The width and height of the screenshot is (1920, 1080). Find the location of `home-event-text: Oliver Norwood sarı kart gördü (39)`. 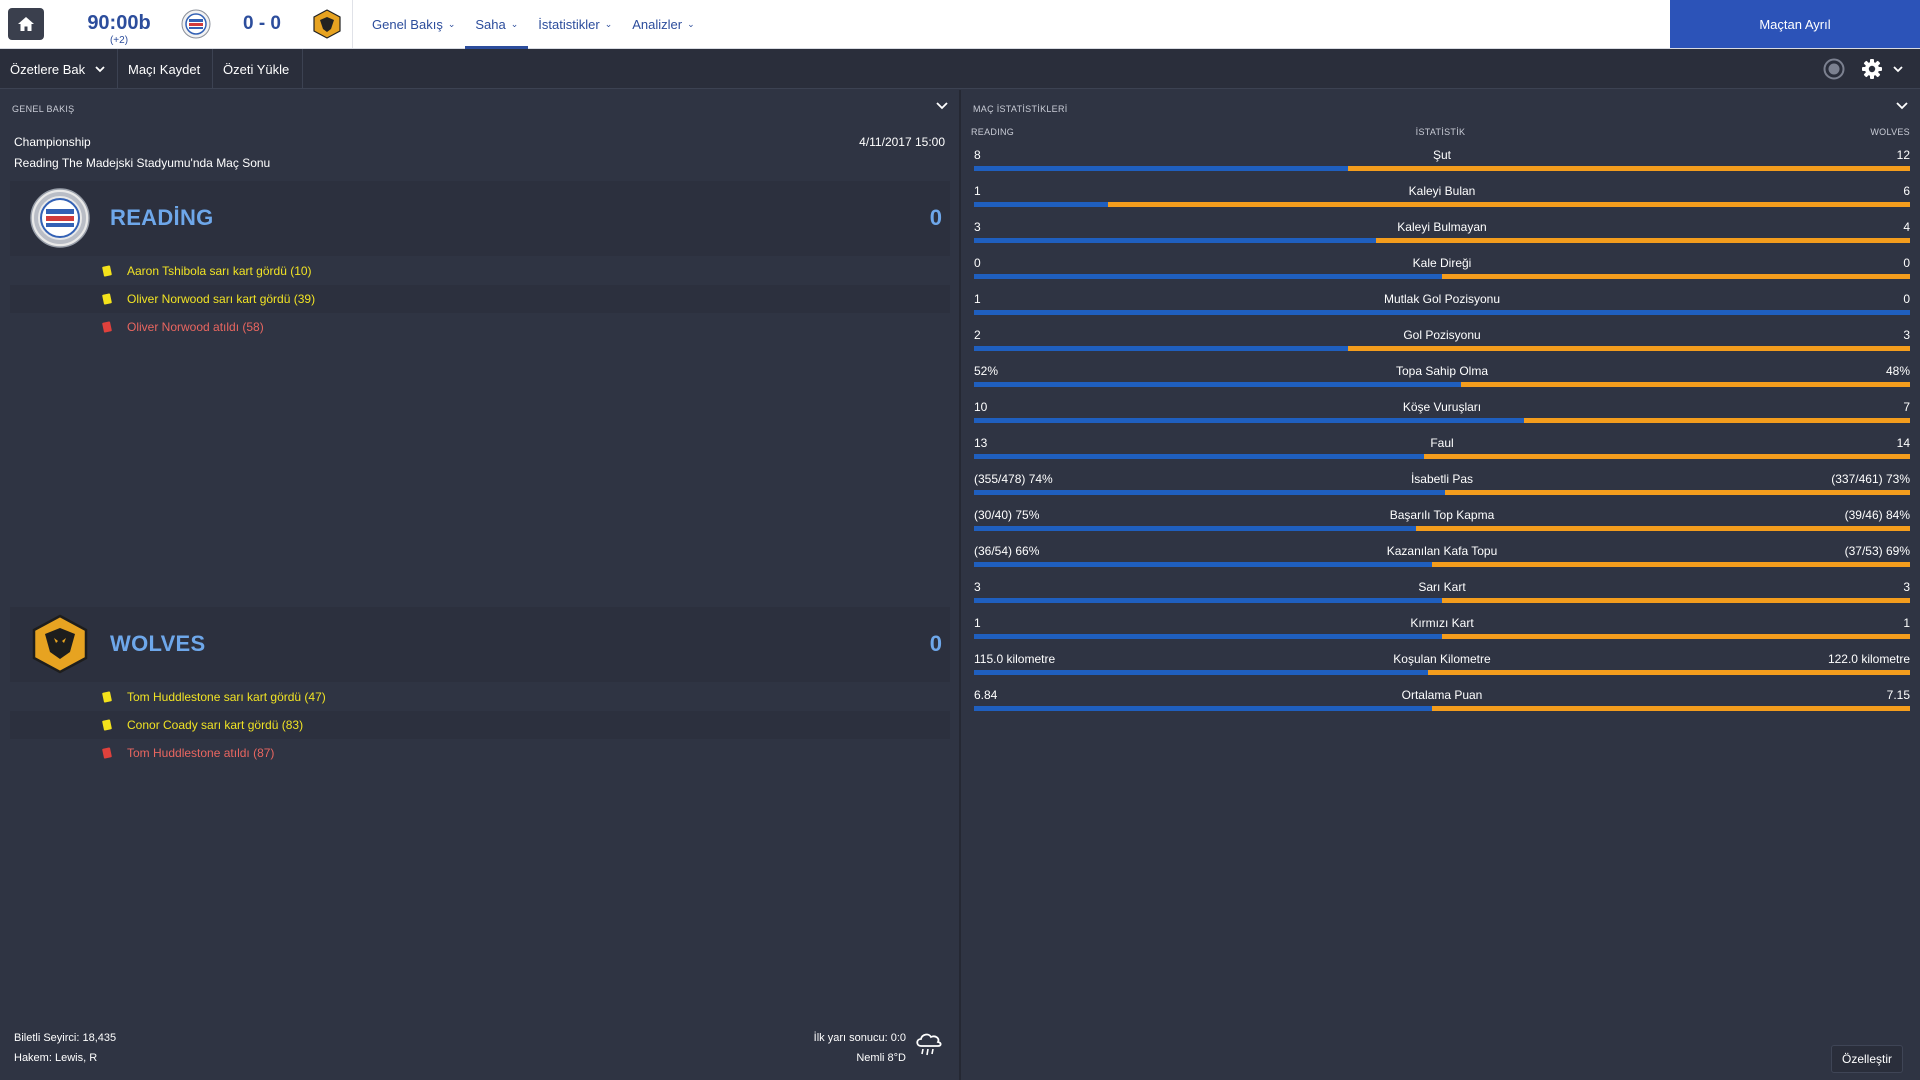

home-event-text: Oliver Norwood sarı kart gördü (39) is located at coordinates (221, 299).